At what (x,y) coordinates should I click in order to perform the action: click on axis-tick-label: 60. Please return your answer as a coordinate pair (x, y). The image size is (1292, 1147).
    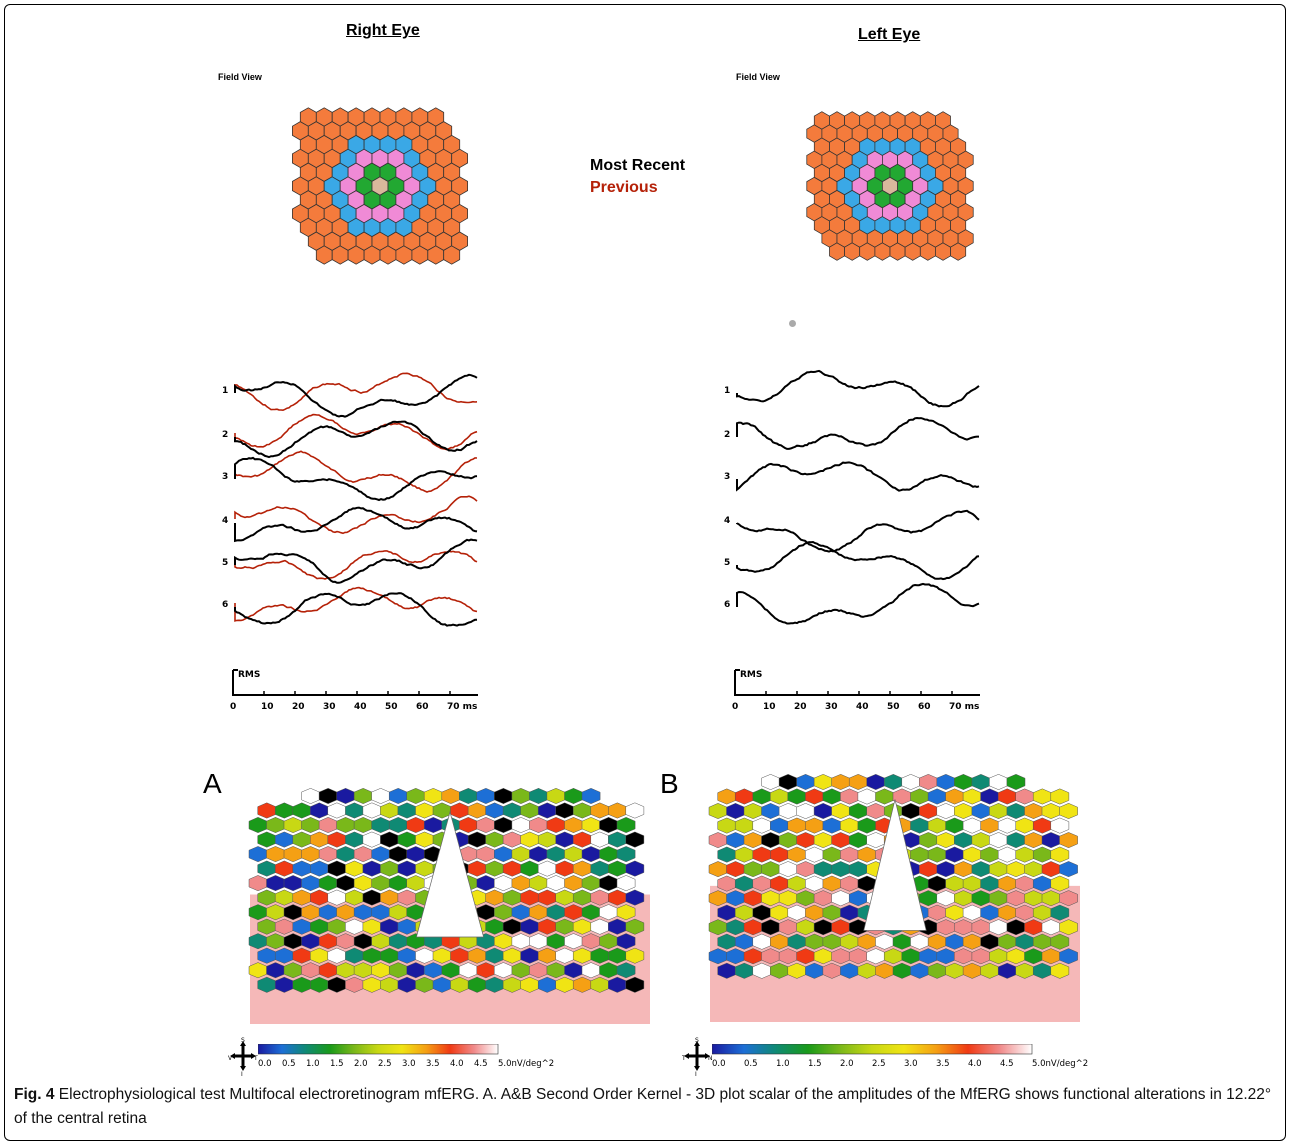
    Looking at the image, I should click on (422, 707).